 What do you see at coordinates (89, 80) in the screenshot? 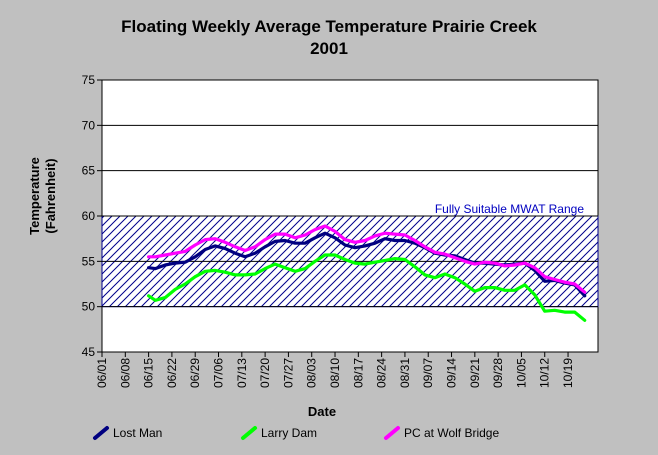
I see `y-tick-label: 75` at bounding box center [89, 80].